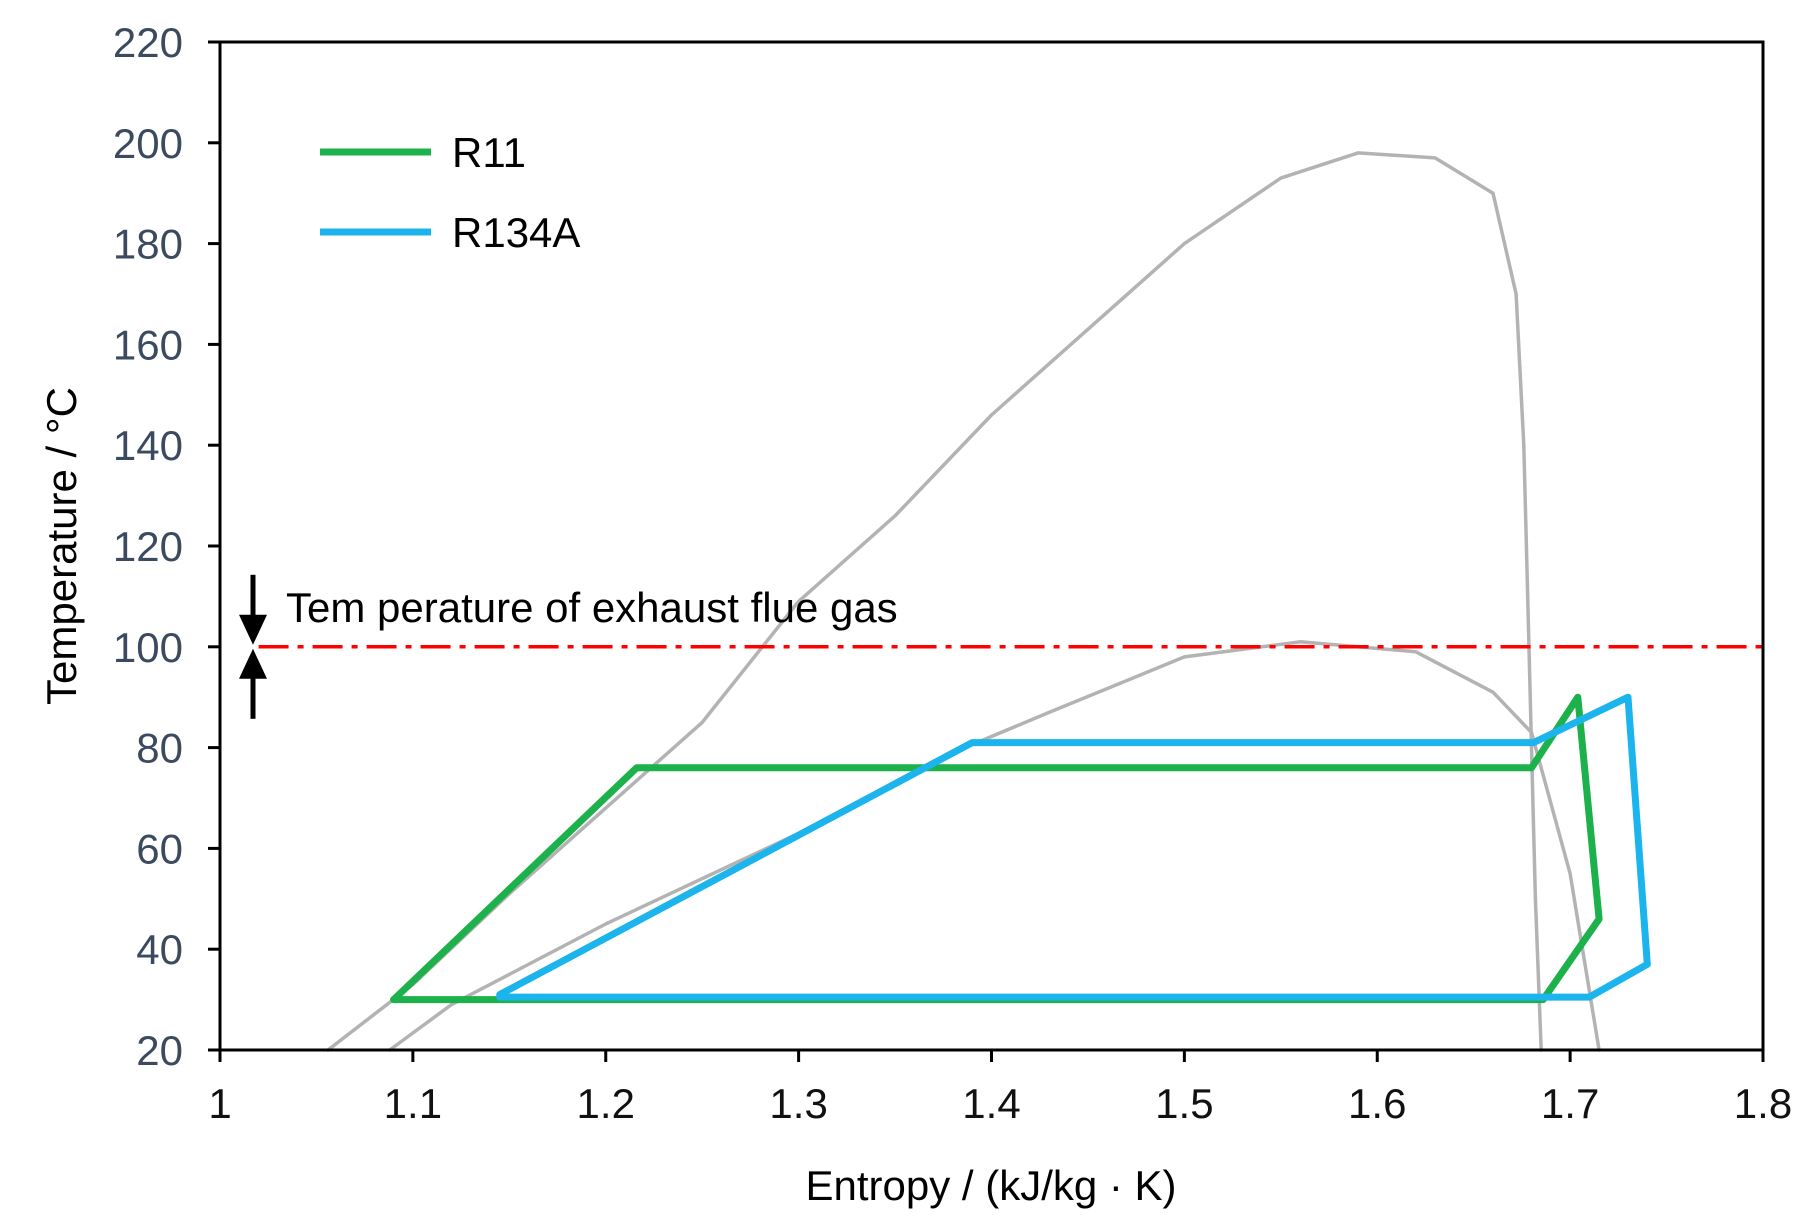 The width and height of the screenshot is (1816, 1231). Describe the element at coordinates (159, 949) in the screenshot. I see `y-tick-label: 40` at that location.